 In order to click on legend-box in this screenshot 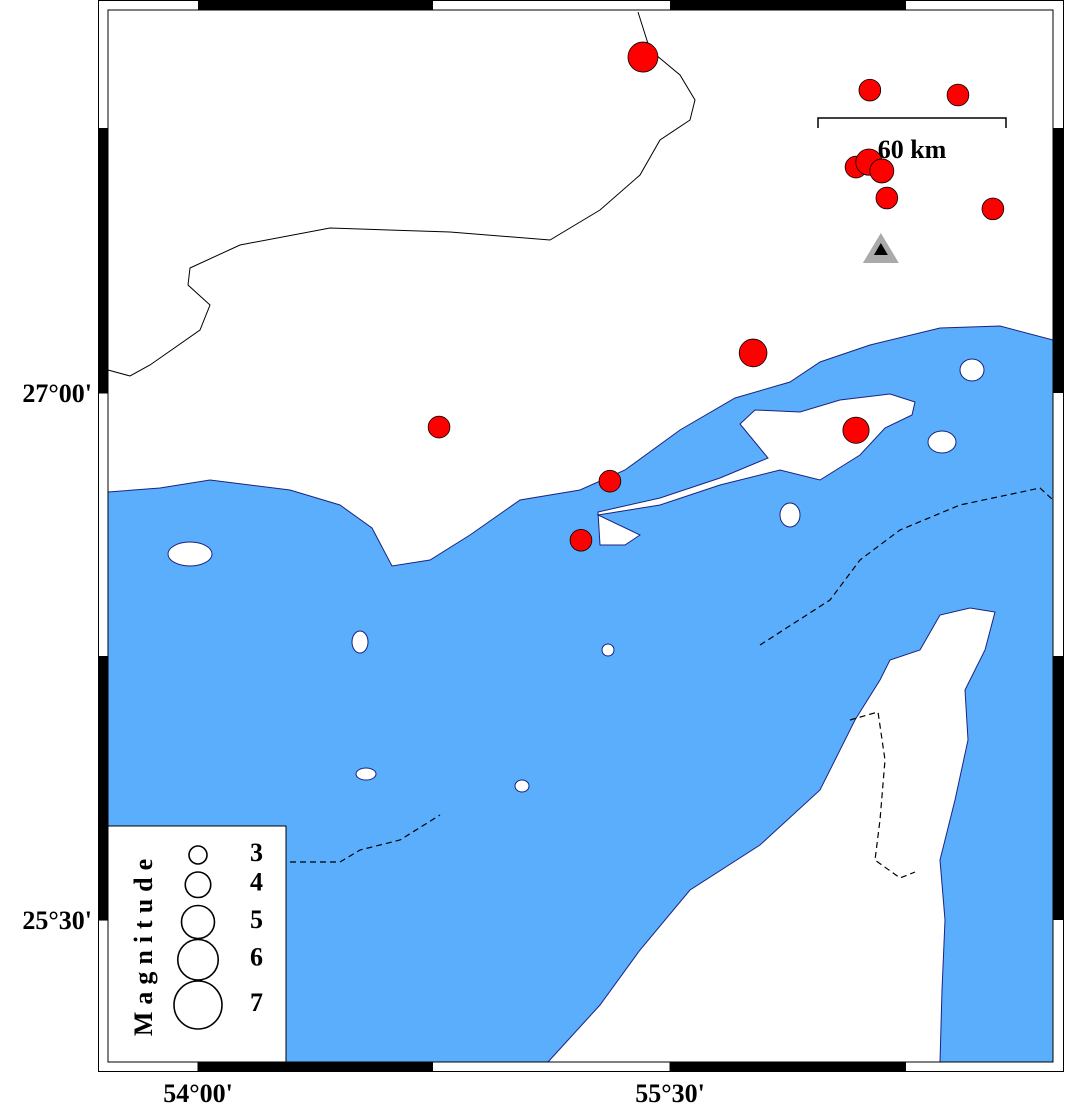, I will do `click(197, 944)`.